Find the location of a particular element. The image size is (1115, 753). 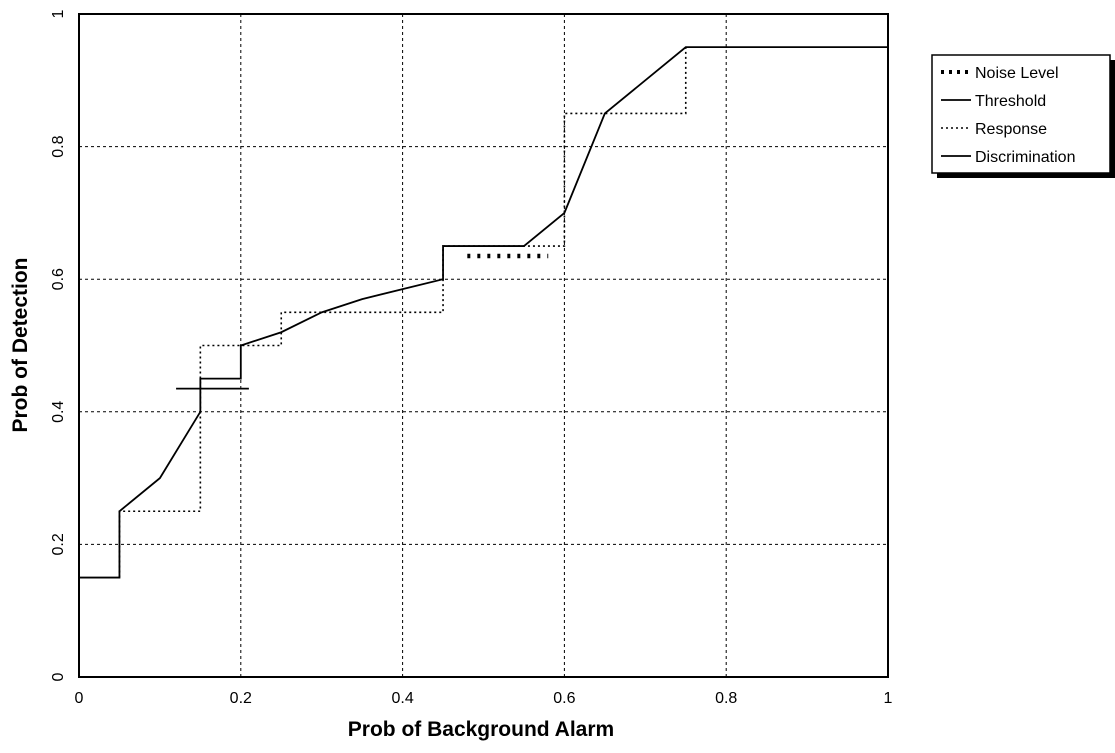

y-tick-label: 0.6 is located at coordinates (58, 279).